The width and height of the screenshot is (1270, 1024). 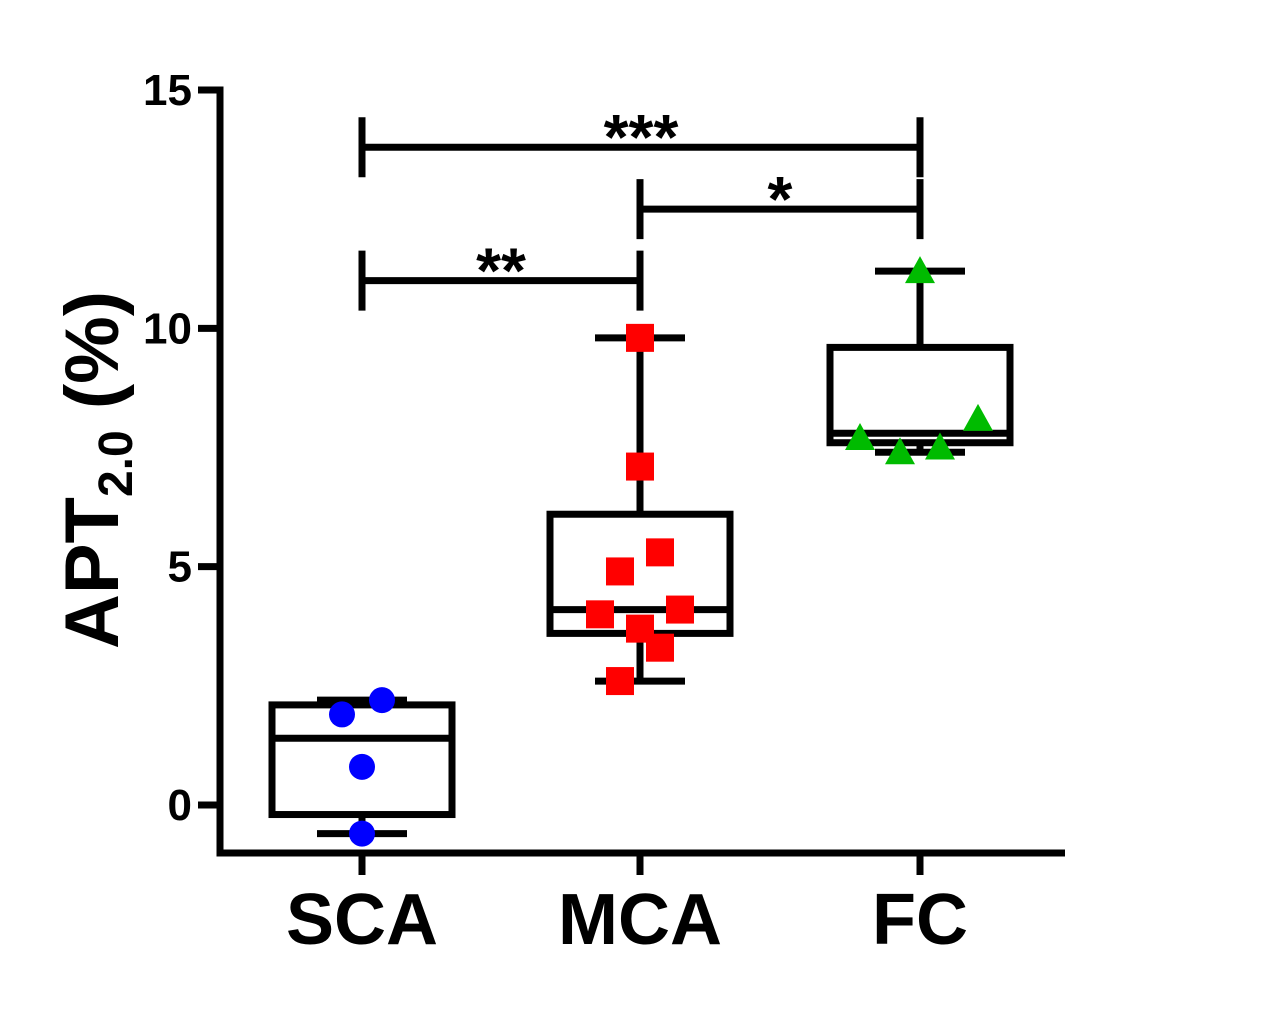 I want to click on significance-bracket: ***, so click(x=641, y=139).